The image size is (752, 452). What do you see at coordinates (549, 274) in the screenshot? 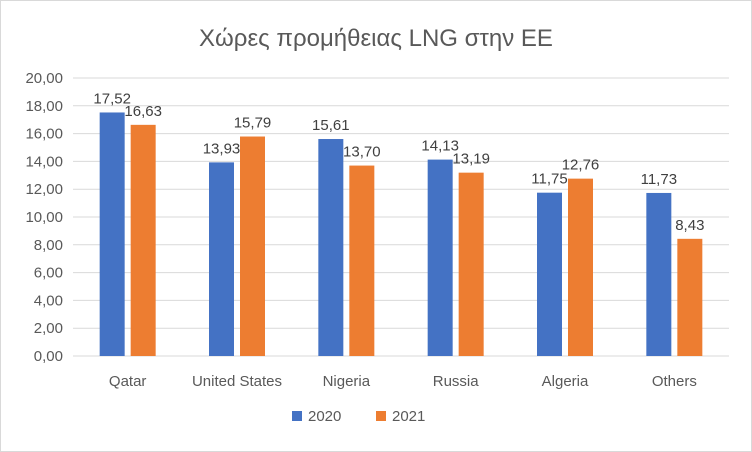
I see `bar-2020-algeria` at bounding box center [549, 274].